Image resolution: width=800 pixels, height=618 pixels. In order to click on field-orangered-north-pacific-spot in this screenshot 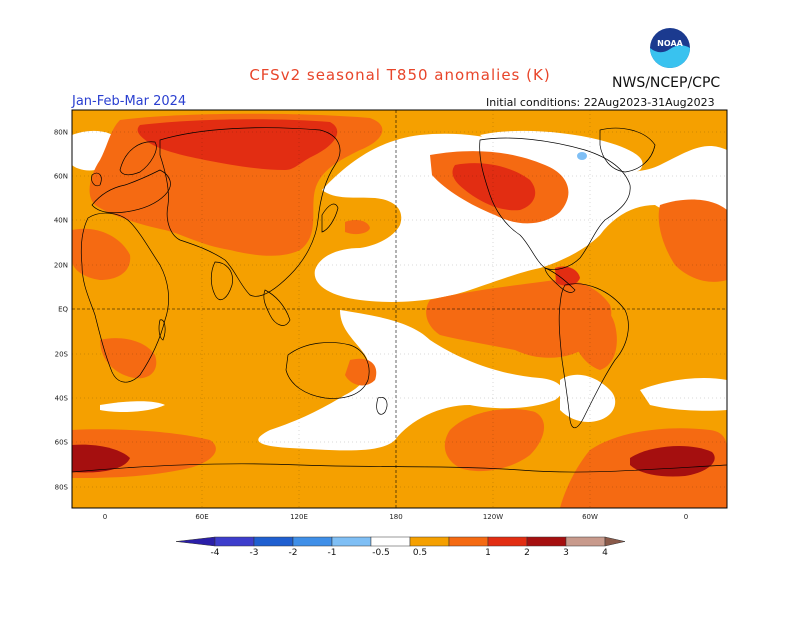, I will do `click(357, 227)`.